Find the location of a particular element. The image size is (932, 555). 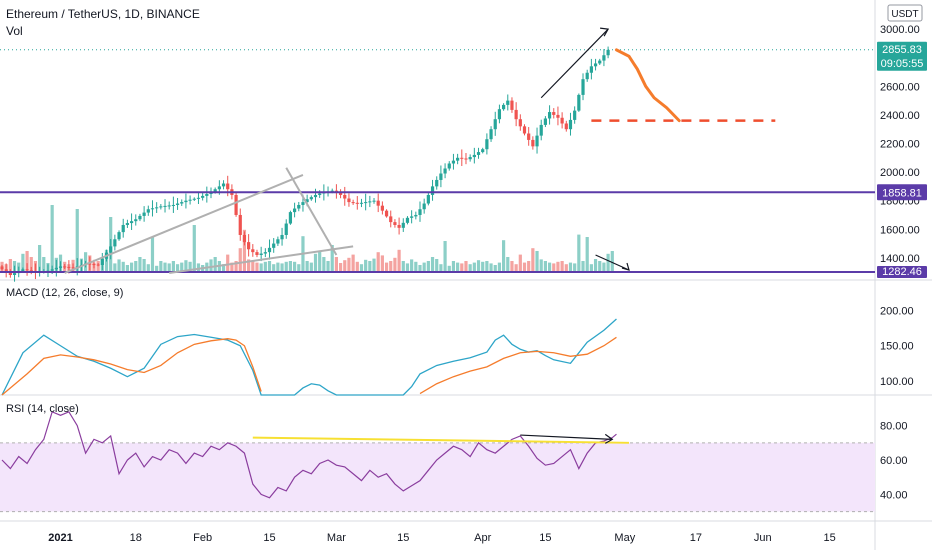

trend-arrow-line is located at coordinates (574, 63).